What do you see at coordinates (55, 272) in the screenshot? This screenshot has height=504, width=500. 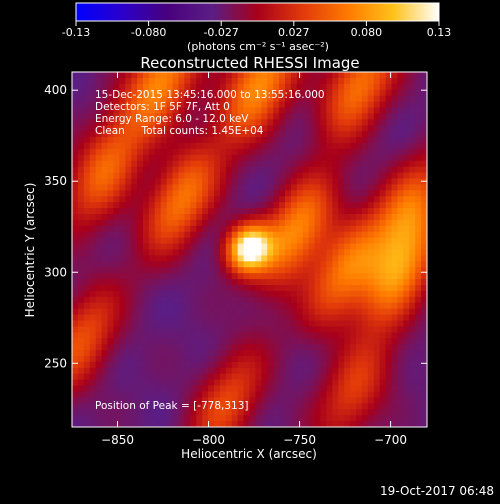 I see `y-tick-label: 300` at bounding box center [55, 272].